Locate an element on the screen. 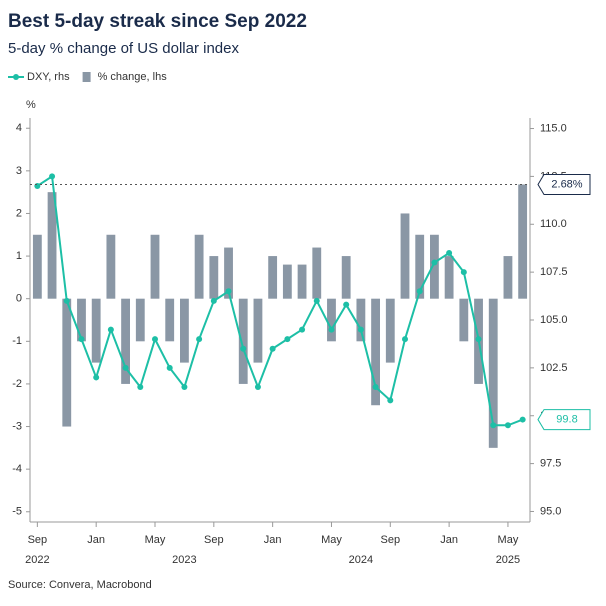 This screenshot has height=606, width=606. y-tick-label: 0 is located at coordinates (19, 299).